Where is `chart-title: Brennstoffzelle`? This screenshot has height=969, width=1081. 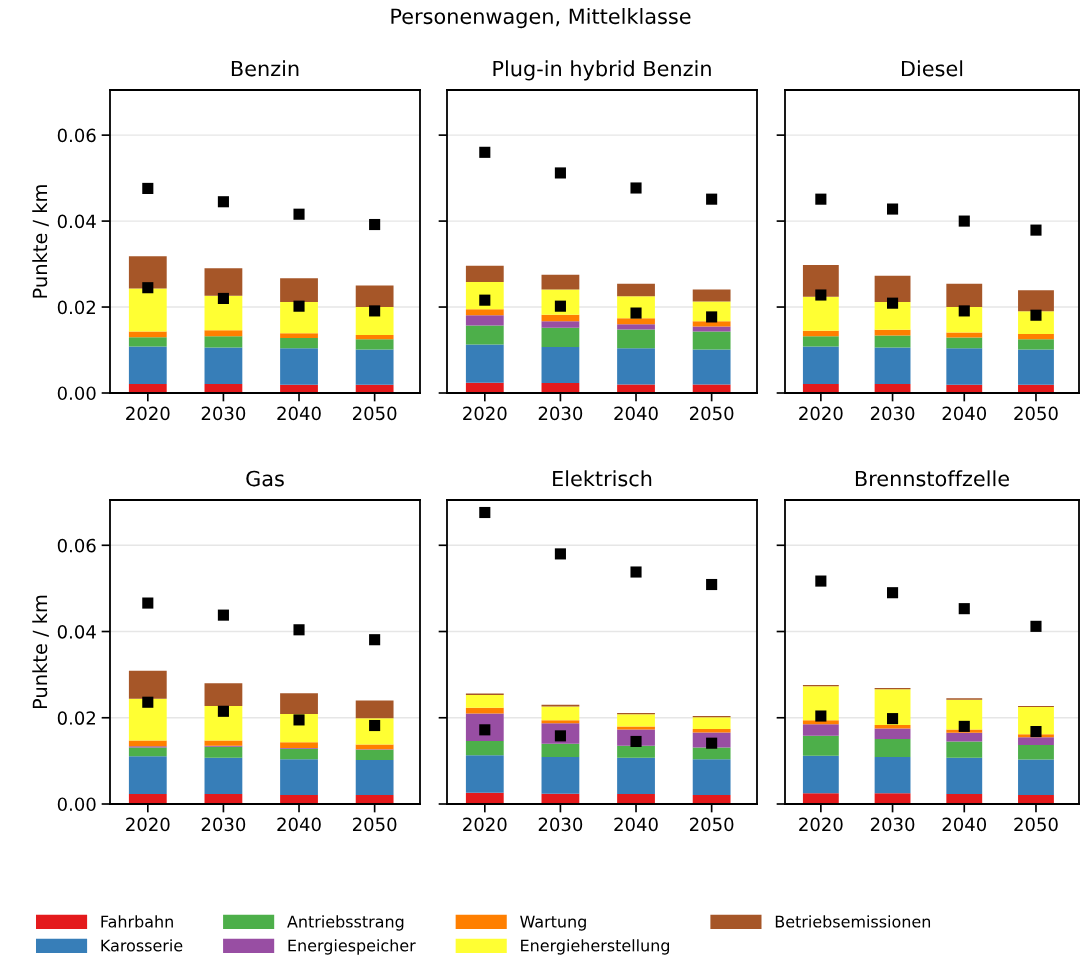
chart-title: Brennstoffzelle is located at coordinates (932, 478).